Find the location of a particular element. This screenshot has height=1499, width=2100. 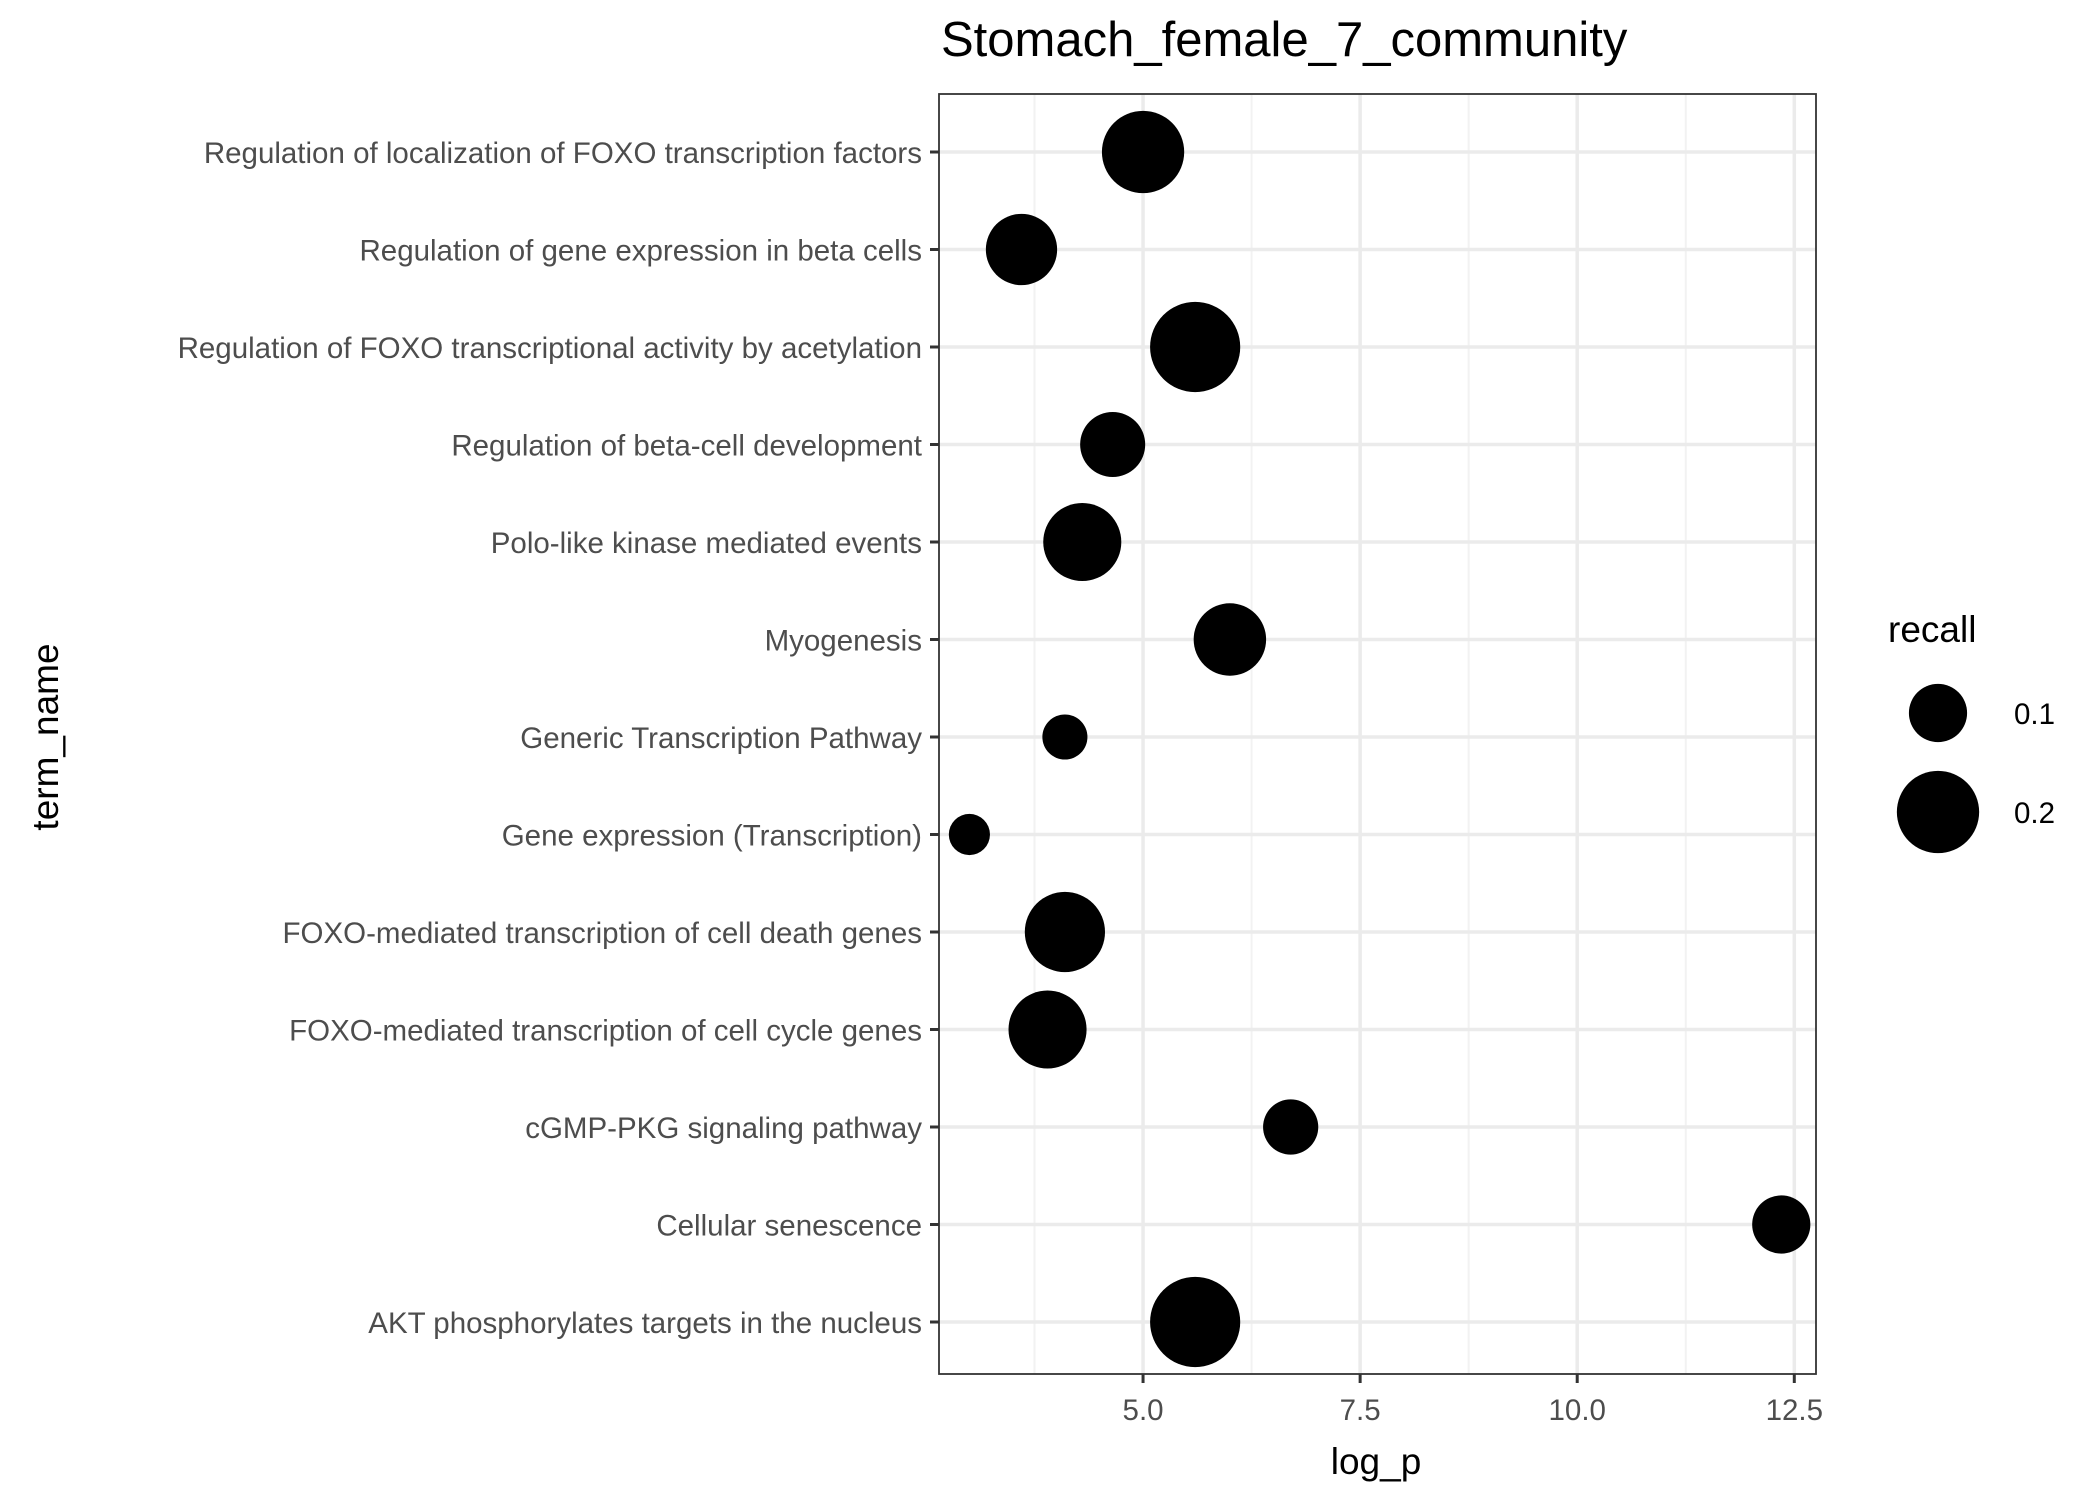

x-axis: 5.0 7.5 10.0 12.5 is located at coordinates (1473, 1400).